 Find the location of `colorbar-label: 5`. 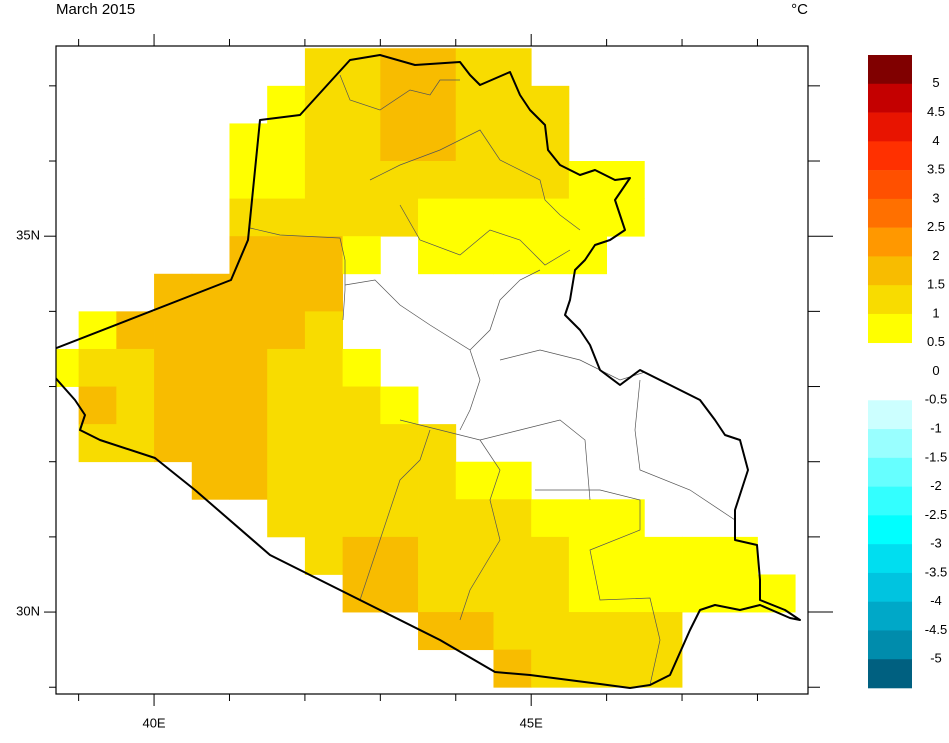

colorbar-label: 5 is located at coordinates (935, 82).